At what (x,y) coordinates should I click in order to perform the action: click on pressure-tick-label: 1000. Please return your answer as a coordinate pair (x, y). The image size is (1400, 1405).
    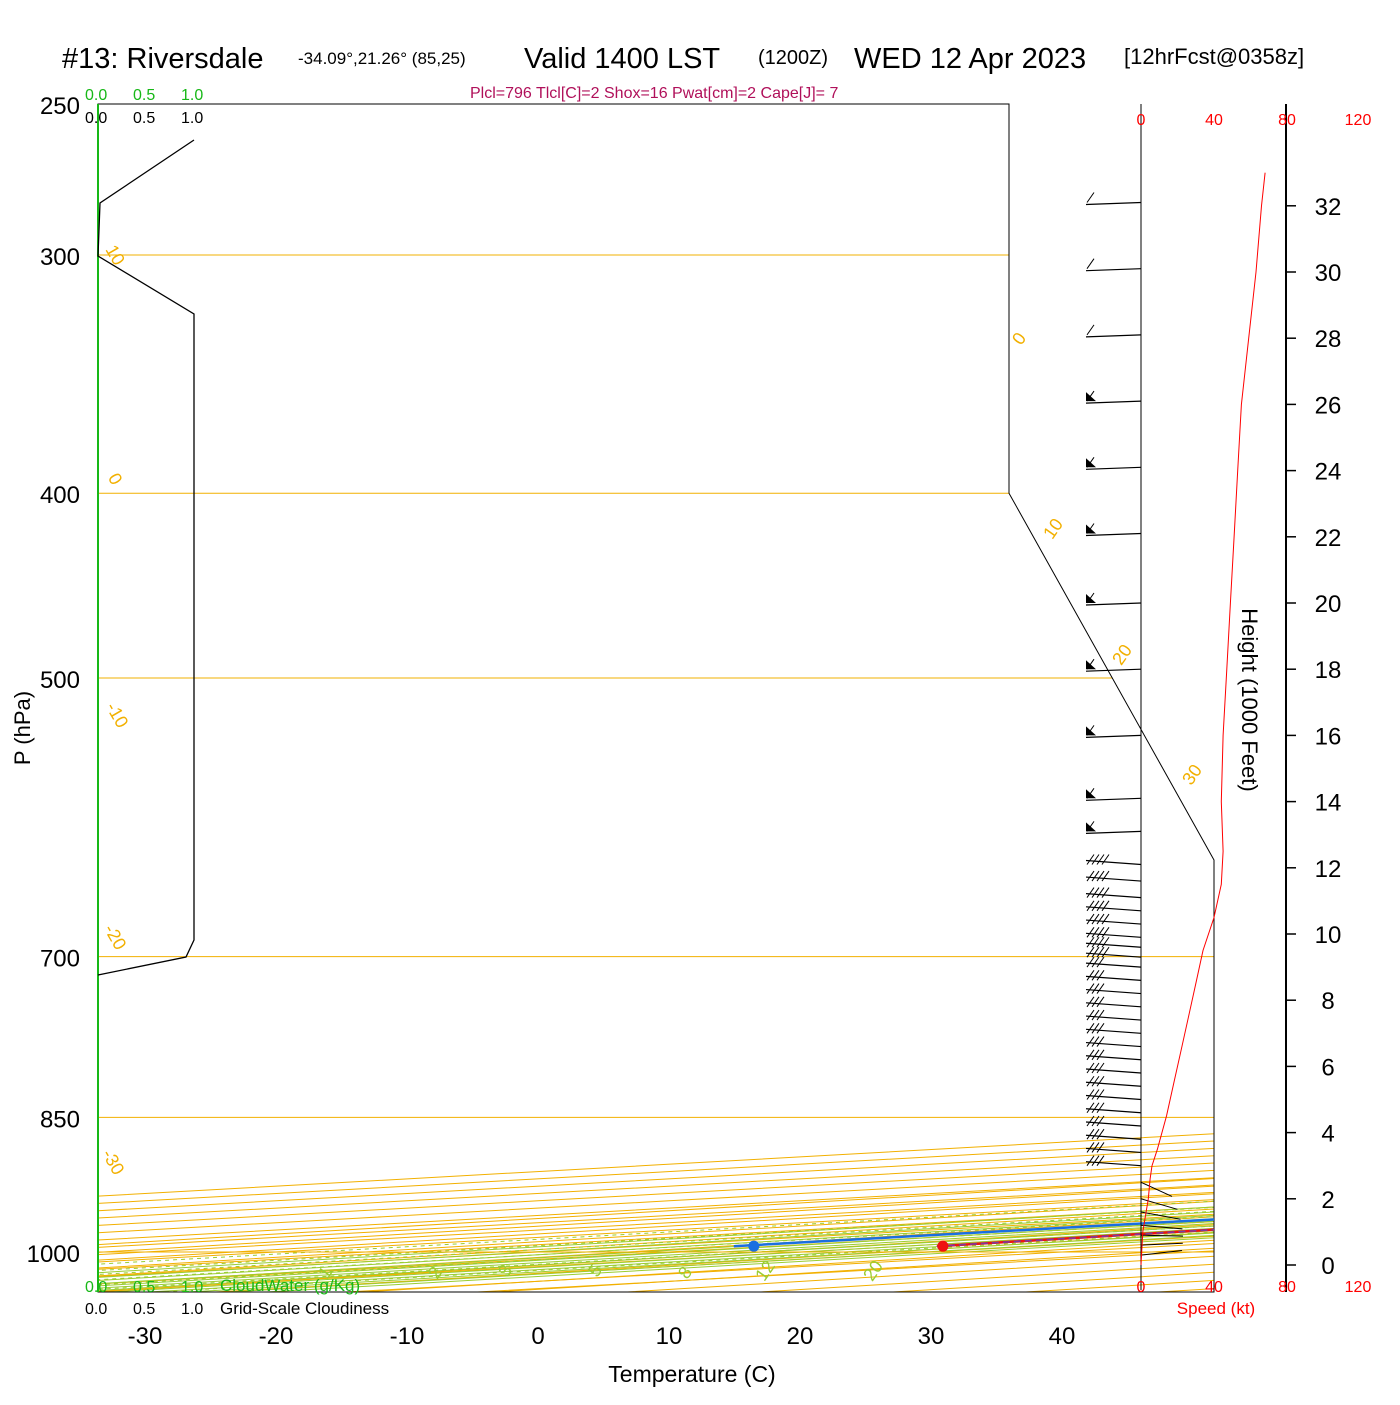
    Looking at the image, I should click on (53, 1254).